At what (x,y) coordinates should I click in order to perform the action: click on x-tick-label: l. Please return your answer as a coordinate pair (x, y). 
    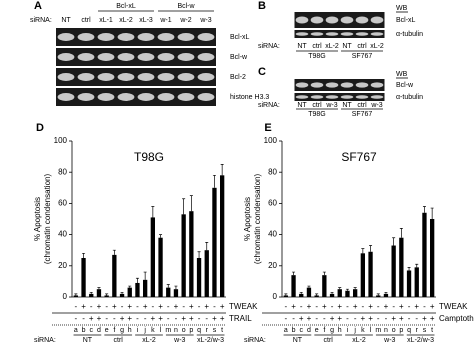
    Looking at the image, I should click on (371, 330).